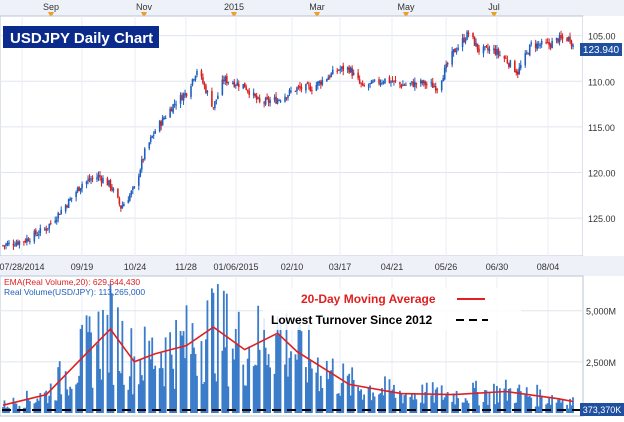  What do you see at coordinates (72, 282) in the screenshot?
I see `ema-series-label: EMA(Real Volume,20): 629,644,430` at bounding box center [72, 282].